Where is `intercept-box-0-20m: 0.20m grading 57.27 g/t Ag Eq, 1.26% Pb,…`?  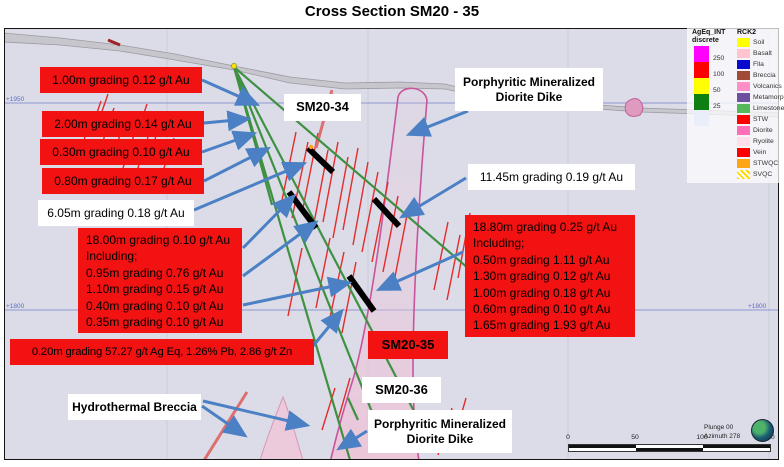
intercept-box-0-20m: 0.20m grading 57.27 g/t Ag Eq, 1.26% Pb,… is located at coordinates (162, 352).